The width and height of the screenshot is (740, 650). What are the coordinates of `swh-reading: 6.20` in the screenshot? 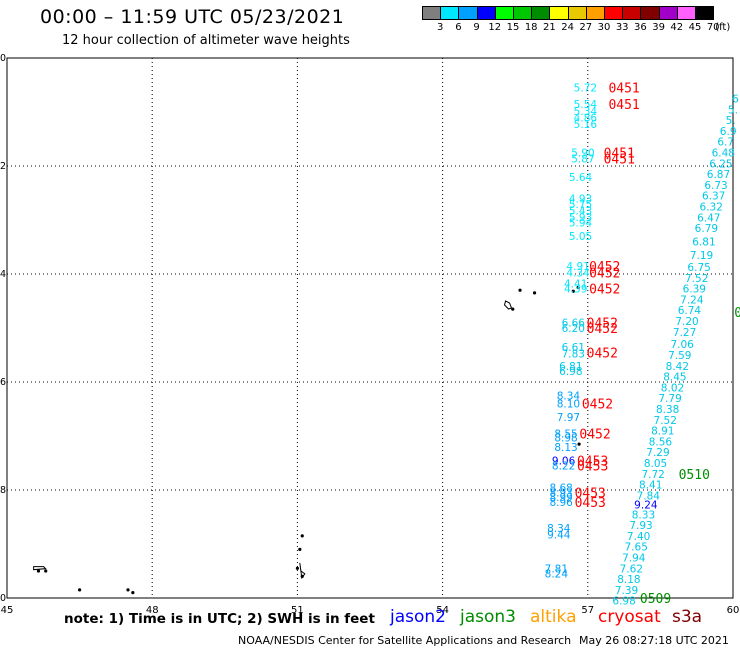 It's located at (573, 329).